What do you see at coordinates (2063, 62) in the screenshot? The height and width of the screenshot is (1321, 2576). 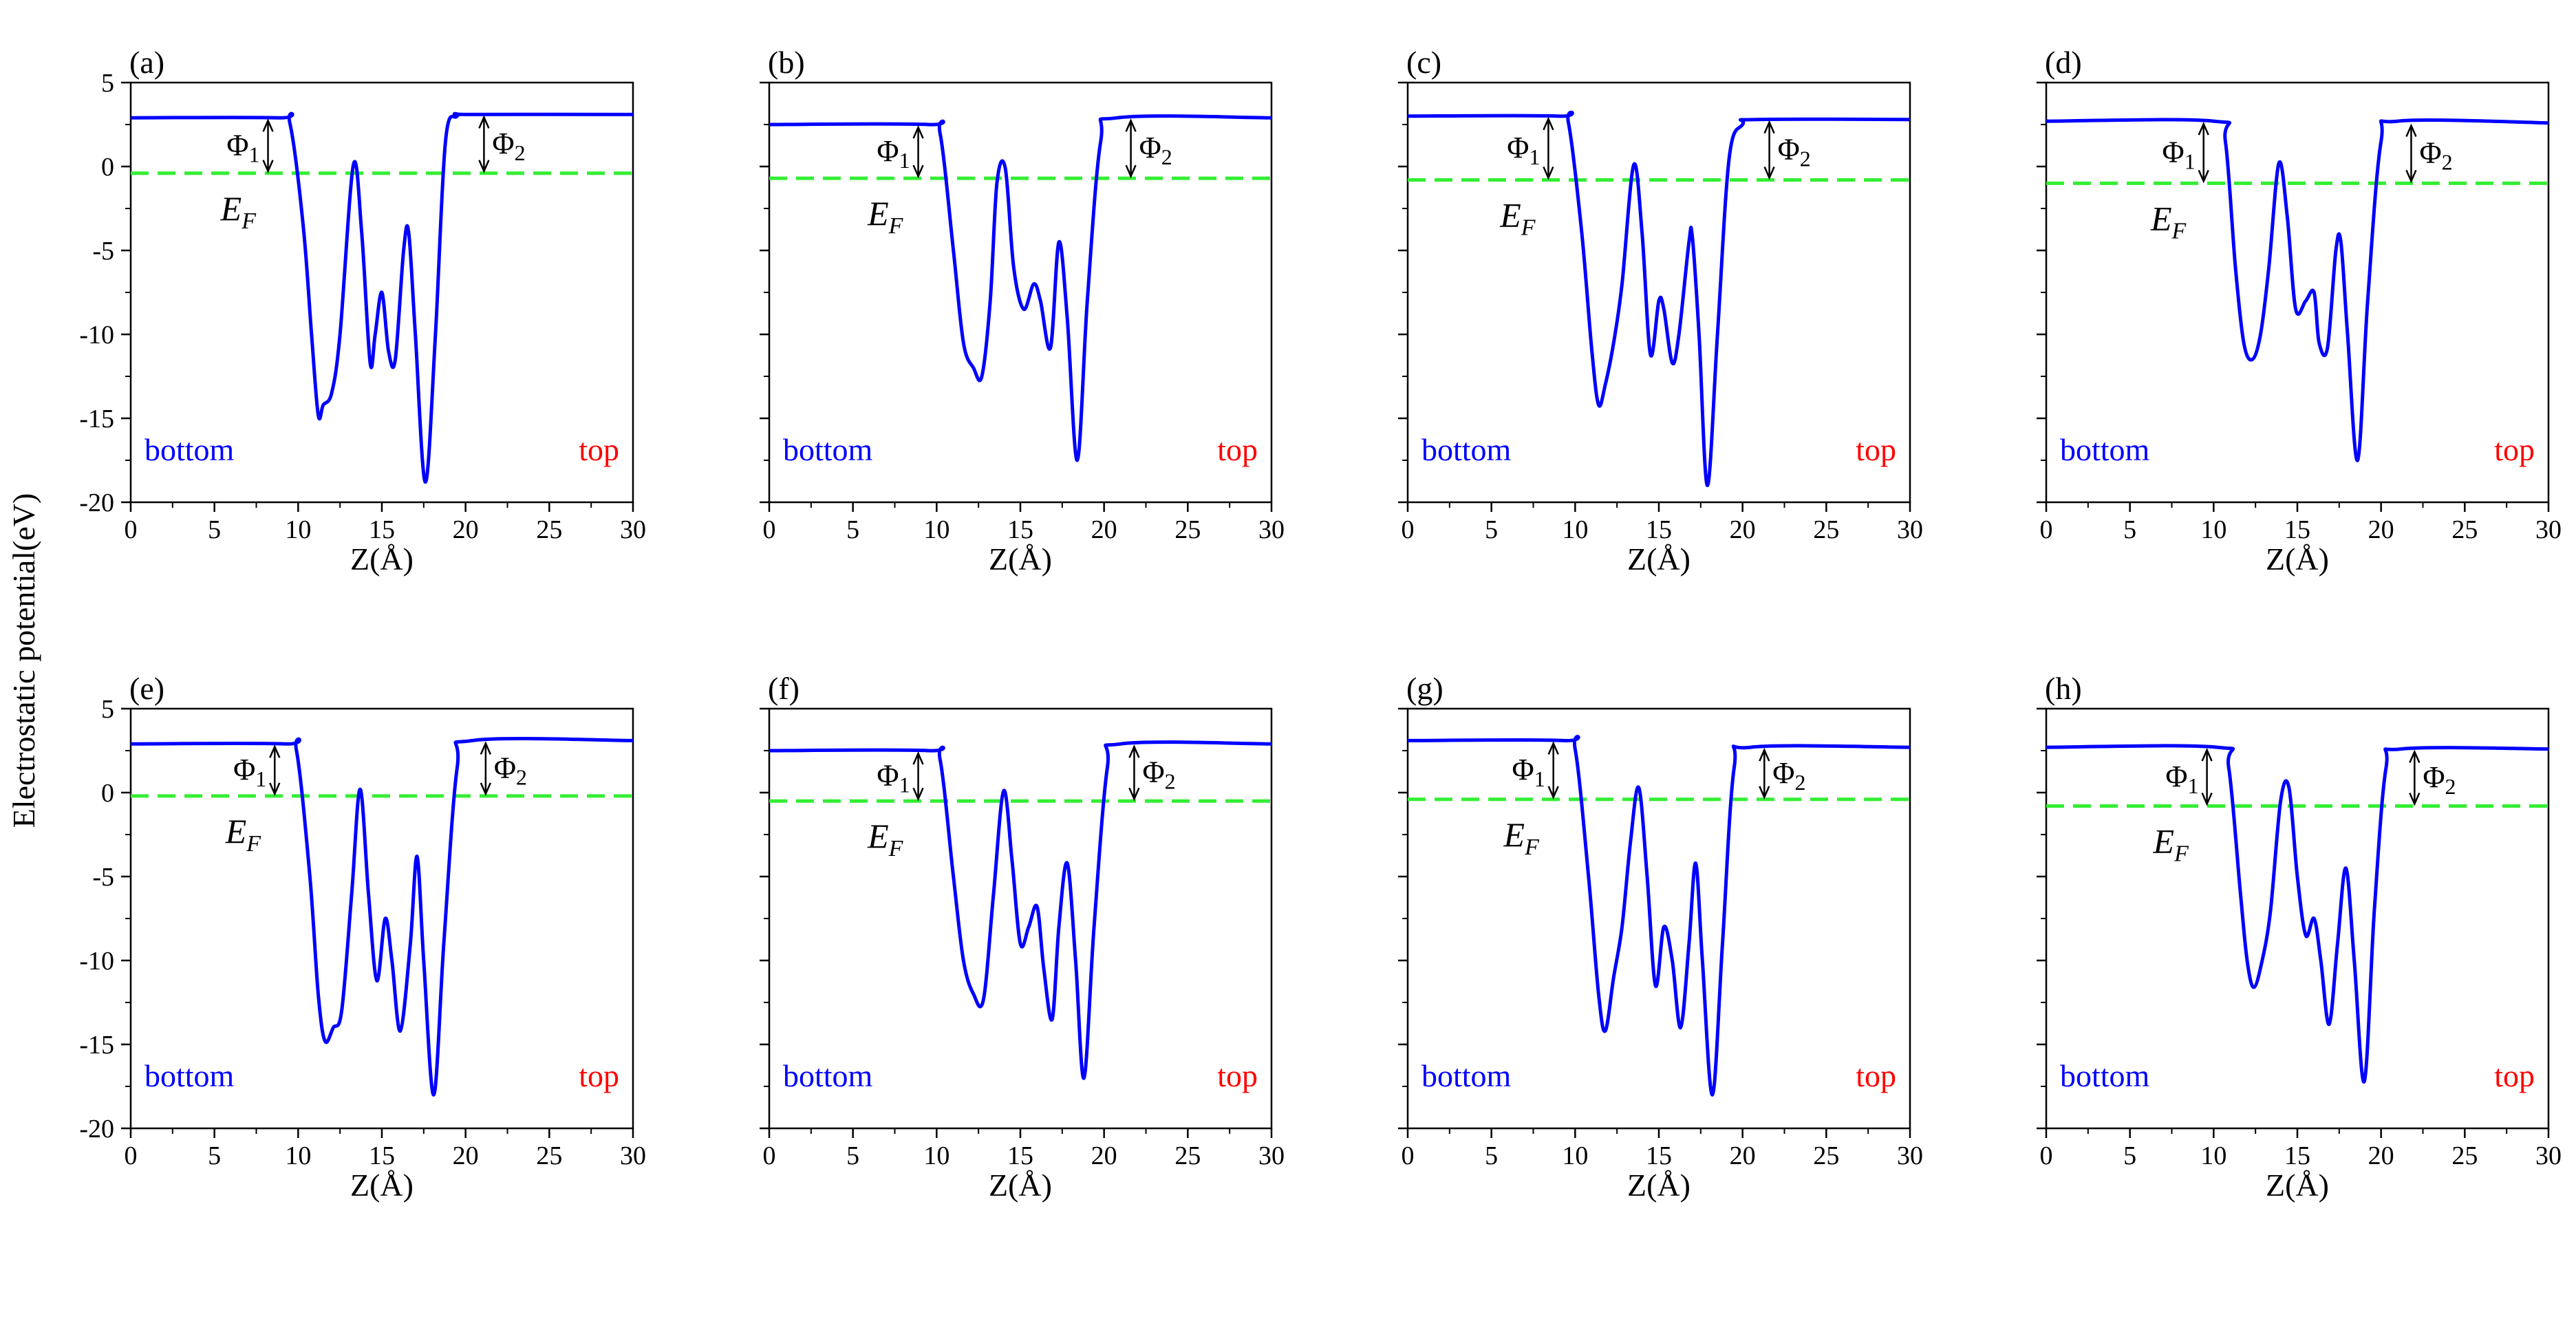 I see `panel-label: (d)` at bounding box center [2063, 62].